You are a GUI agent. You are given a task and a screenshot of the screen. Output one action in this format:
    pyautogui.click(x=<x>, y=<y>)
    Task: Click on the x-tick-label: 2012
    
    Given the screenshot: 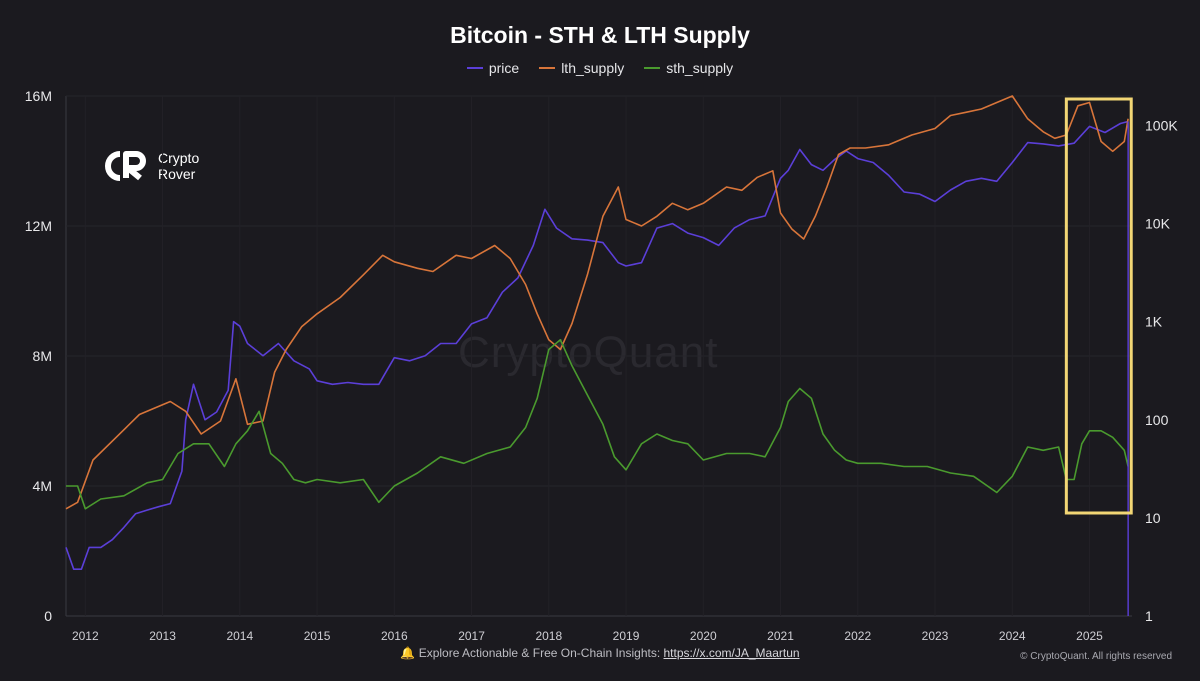 What is the action you would take?
    pyautogui.click(x=85, y=636)
    